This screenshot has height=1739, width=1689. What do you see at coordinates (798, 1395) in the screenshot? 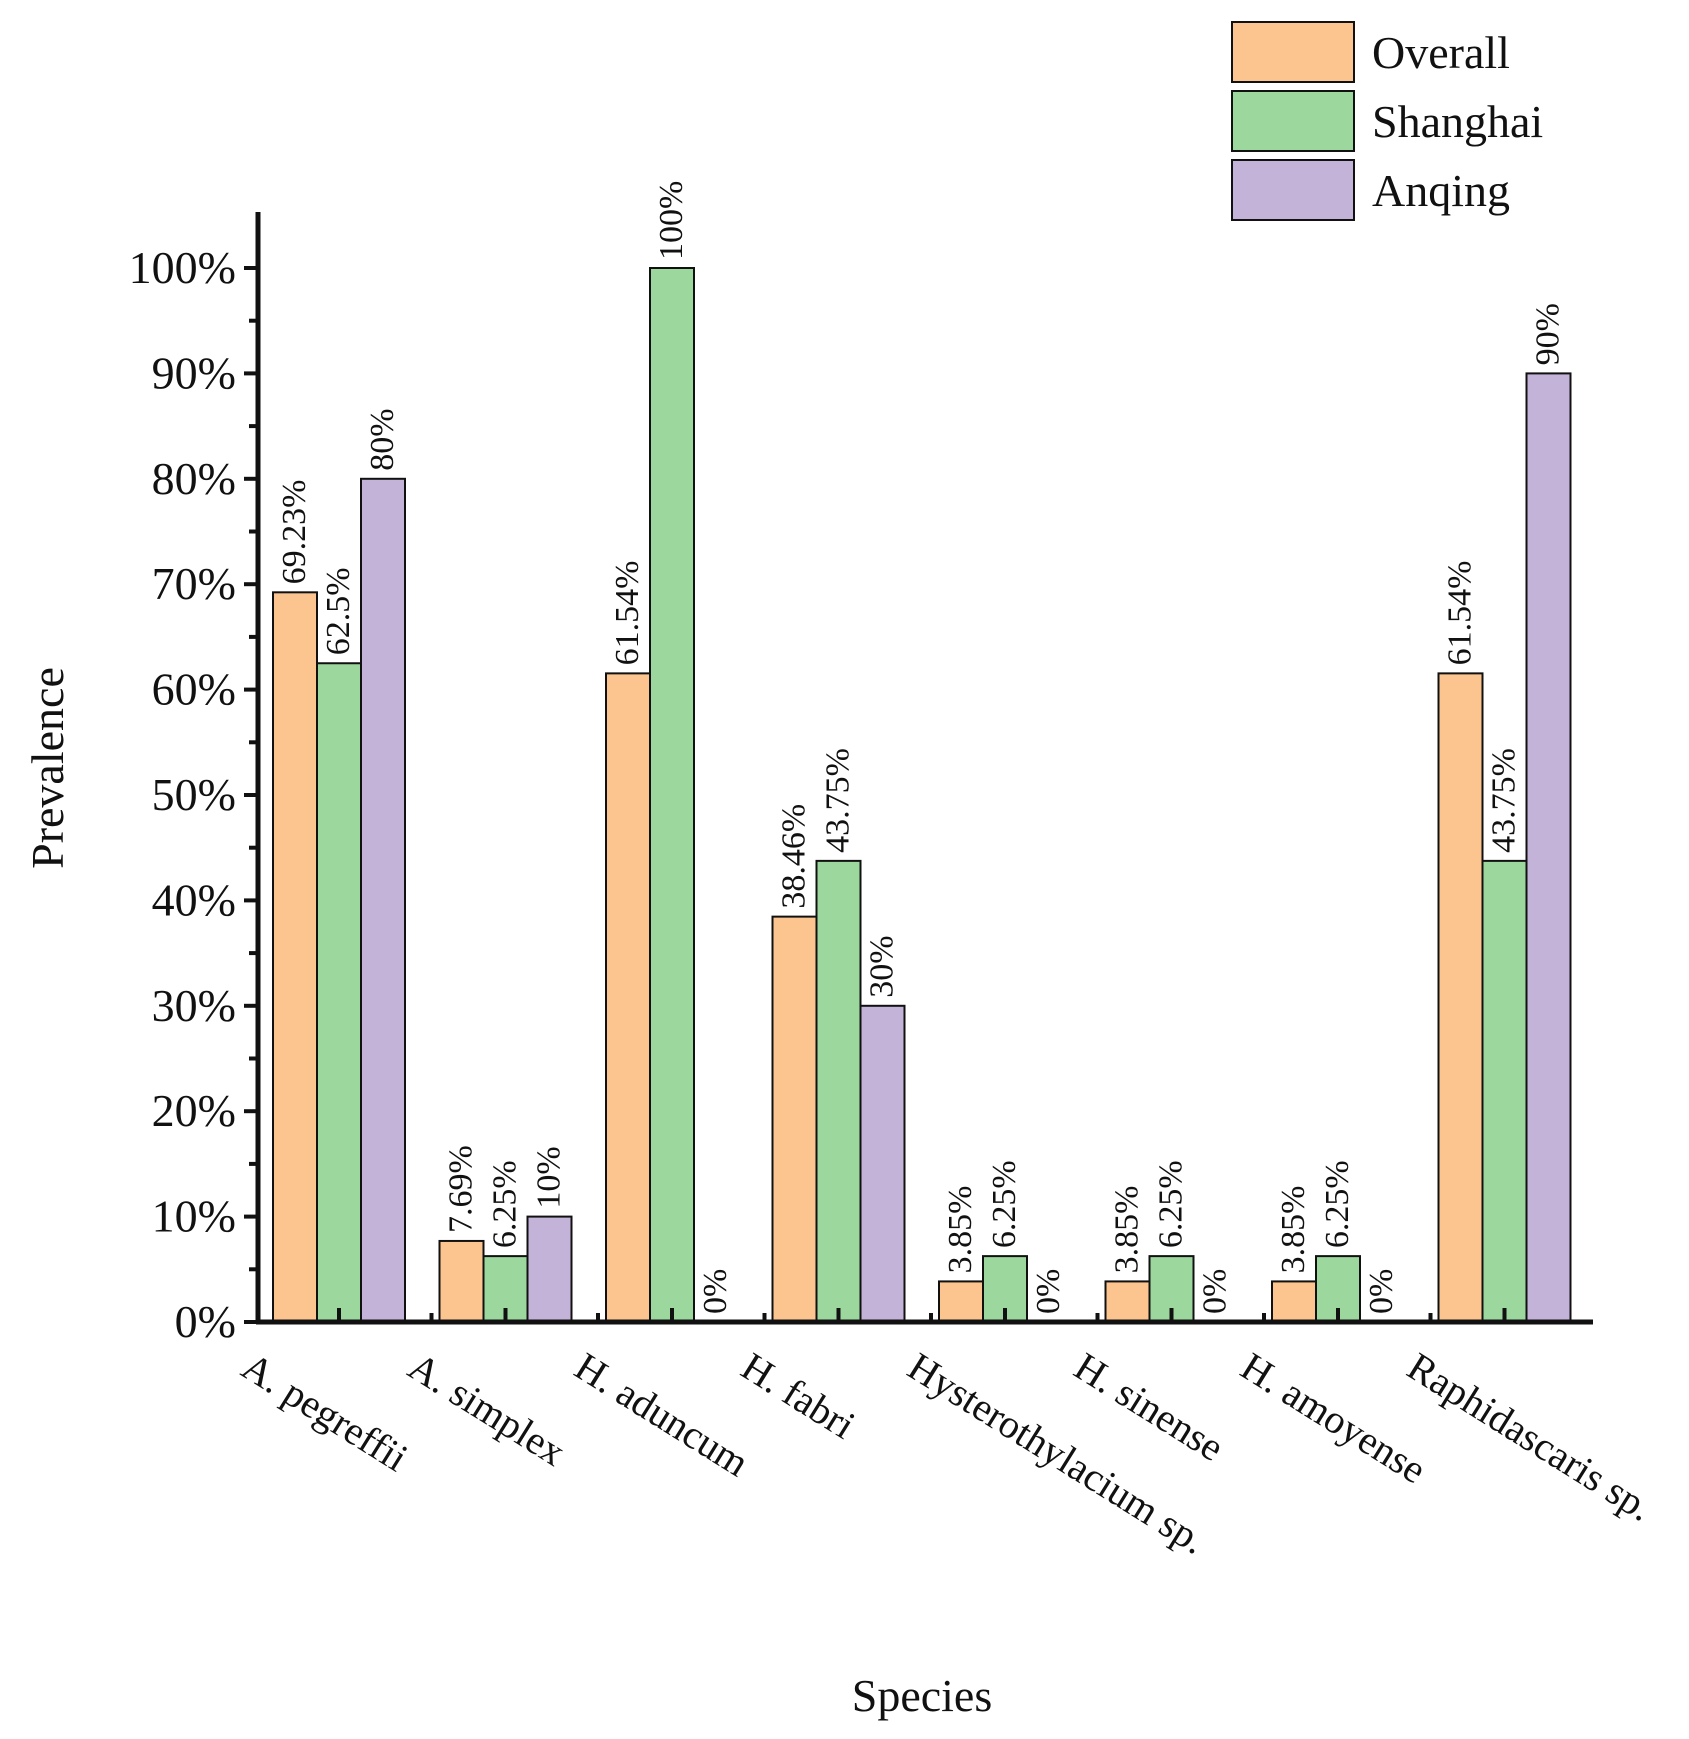
I see `x-tick-label-h-fabri: H. fabri` at bounding box center [798, 1395].